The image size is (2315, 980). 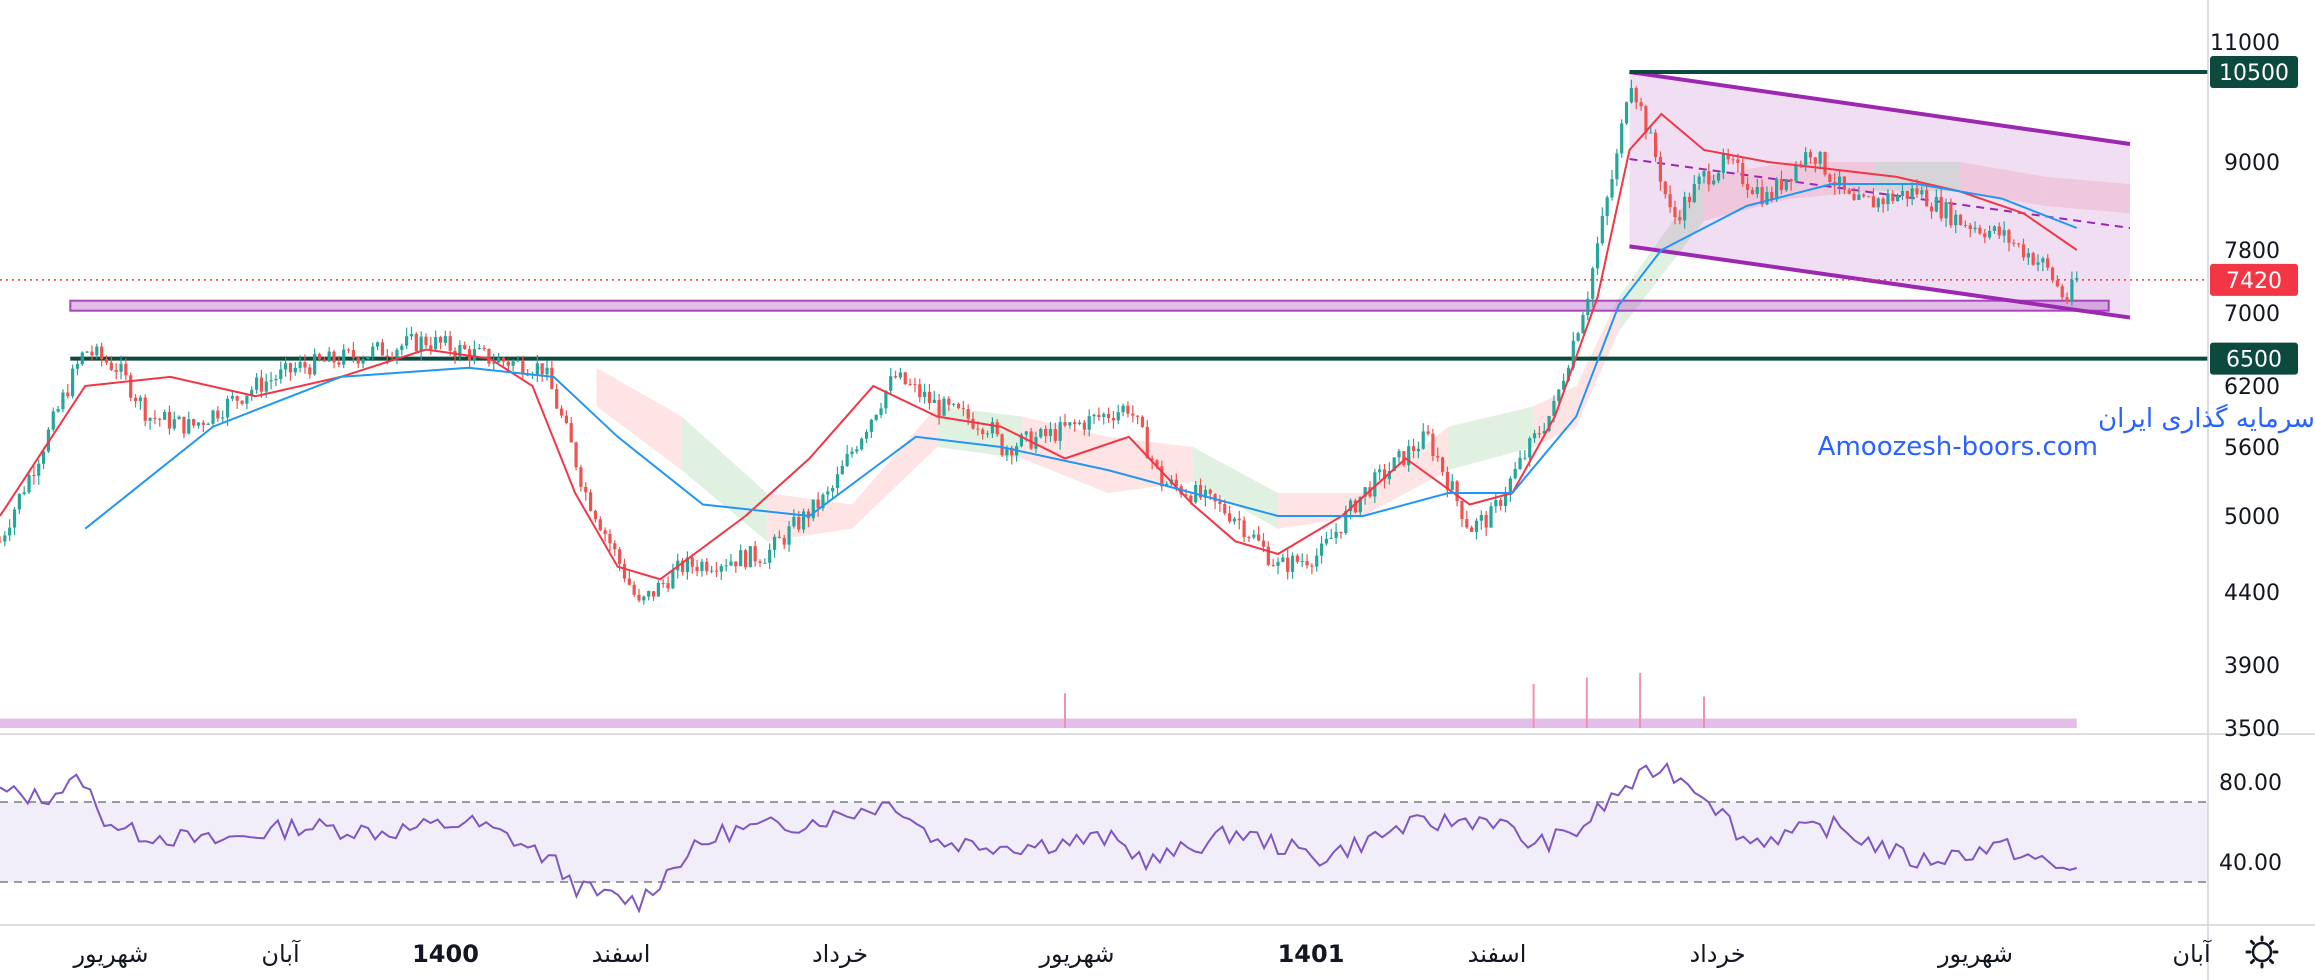 I want to click on price-tick-label: 7800, so click(x=2252, y=251).